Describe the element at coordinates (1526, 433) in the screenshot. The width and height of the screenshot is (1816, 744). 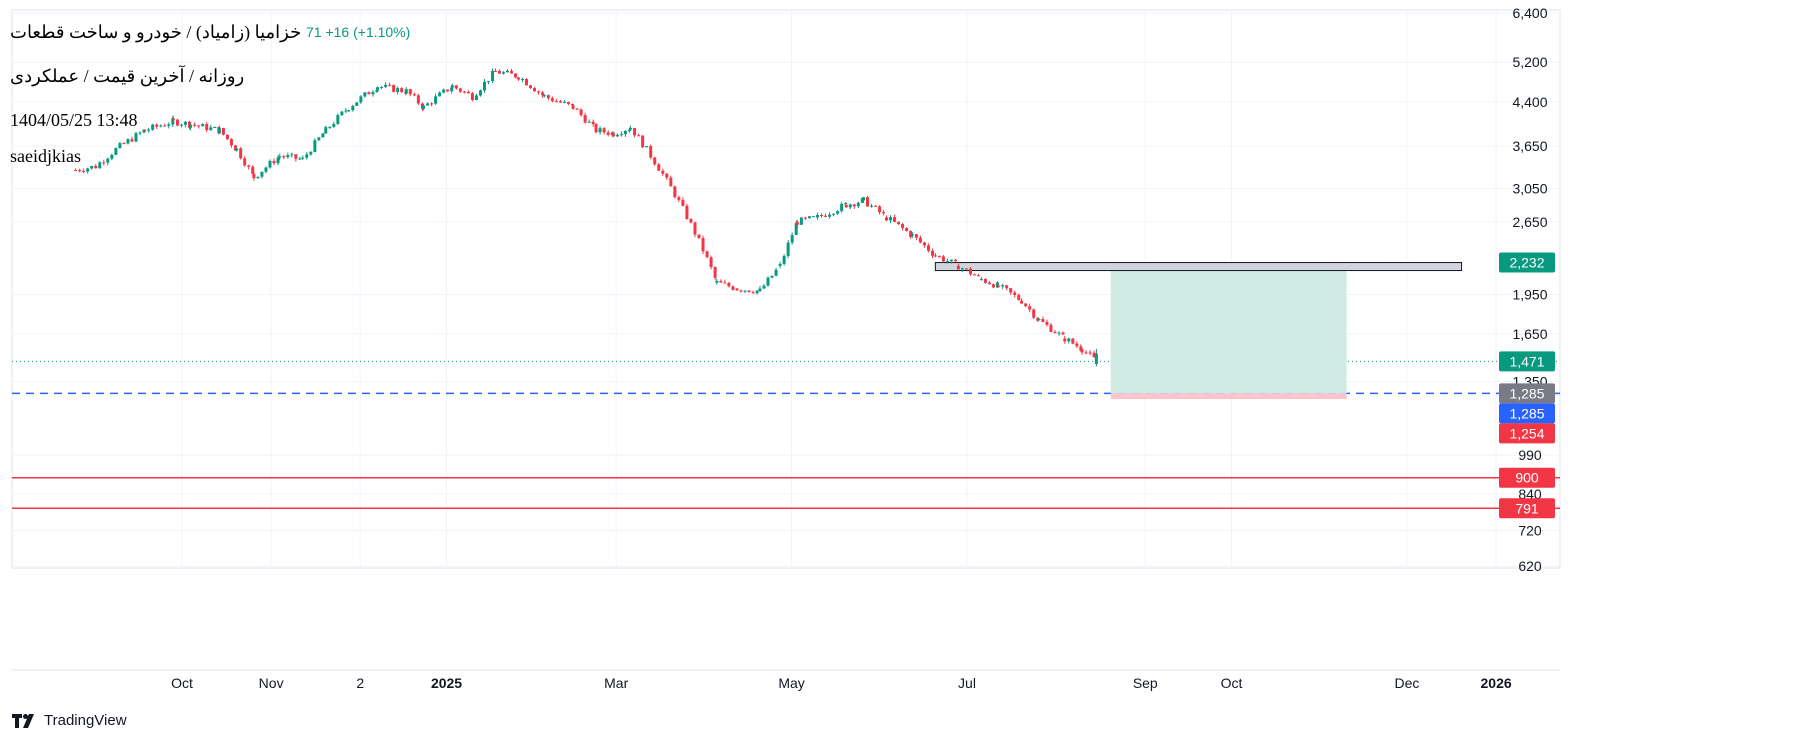
I see `price-tag-label: 1,254` at that location.